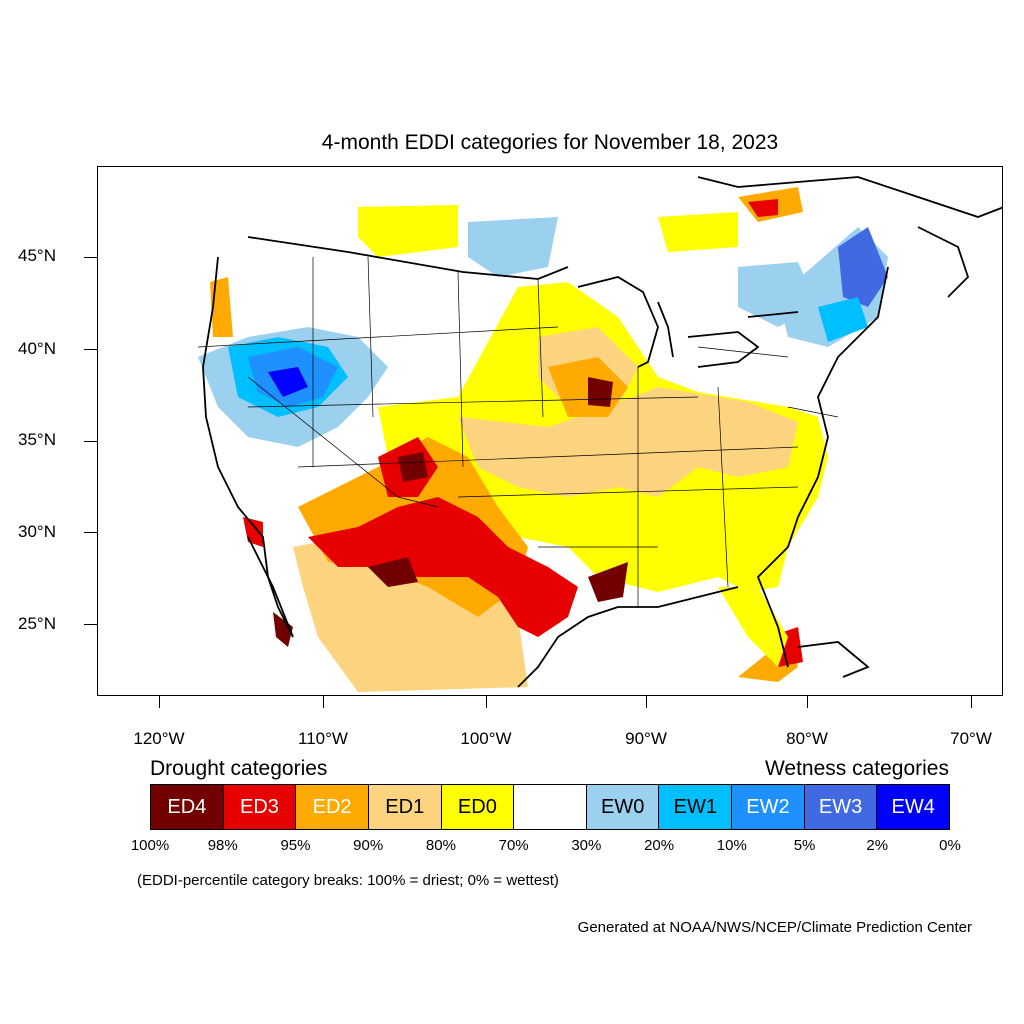 The height and width of the screenshot is (1024, 1024). I want to click on region-ed3, so click(443, 567).